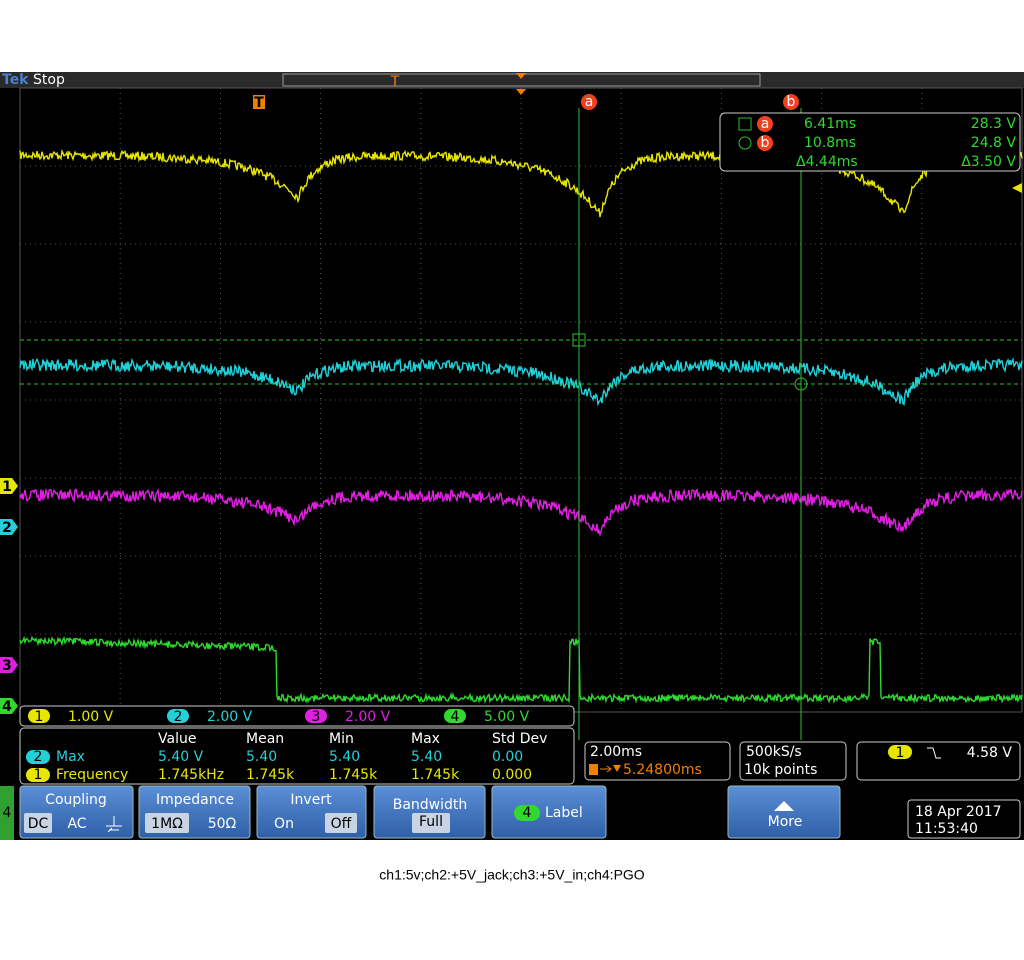 This screenshot has height=960, width=1024. Describe the element at coordinates (1017, 188) in the screenshot. I see `trigger-level` at that location.